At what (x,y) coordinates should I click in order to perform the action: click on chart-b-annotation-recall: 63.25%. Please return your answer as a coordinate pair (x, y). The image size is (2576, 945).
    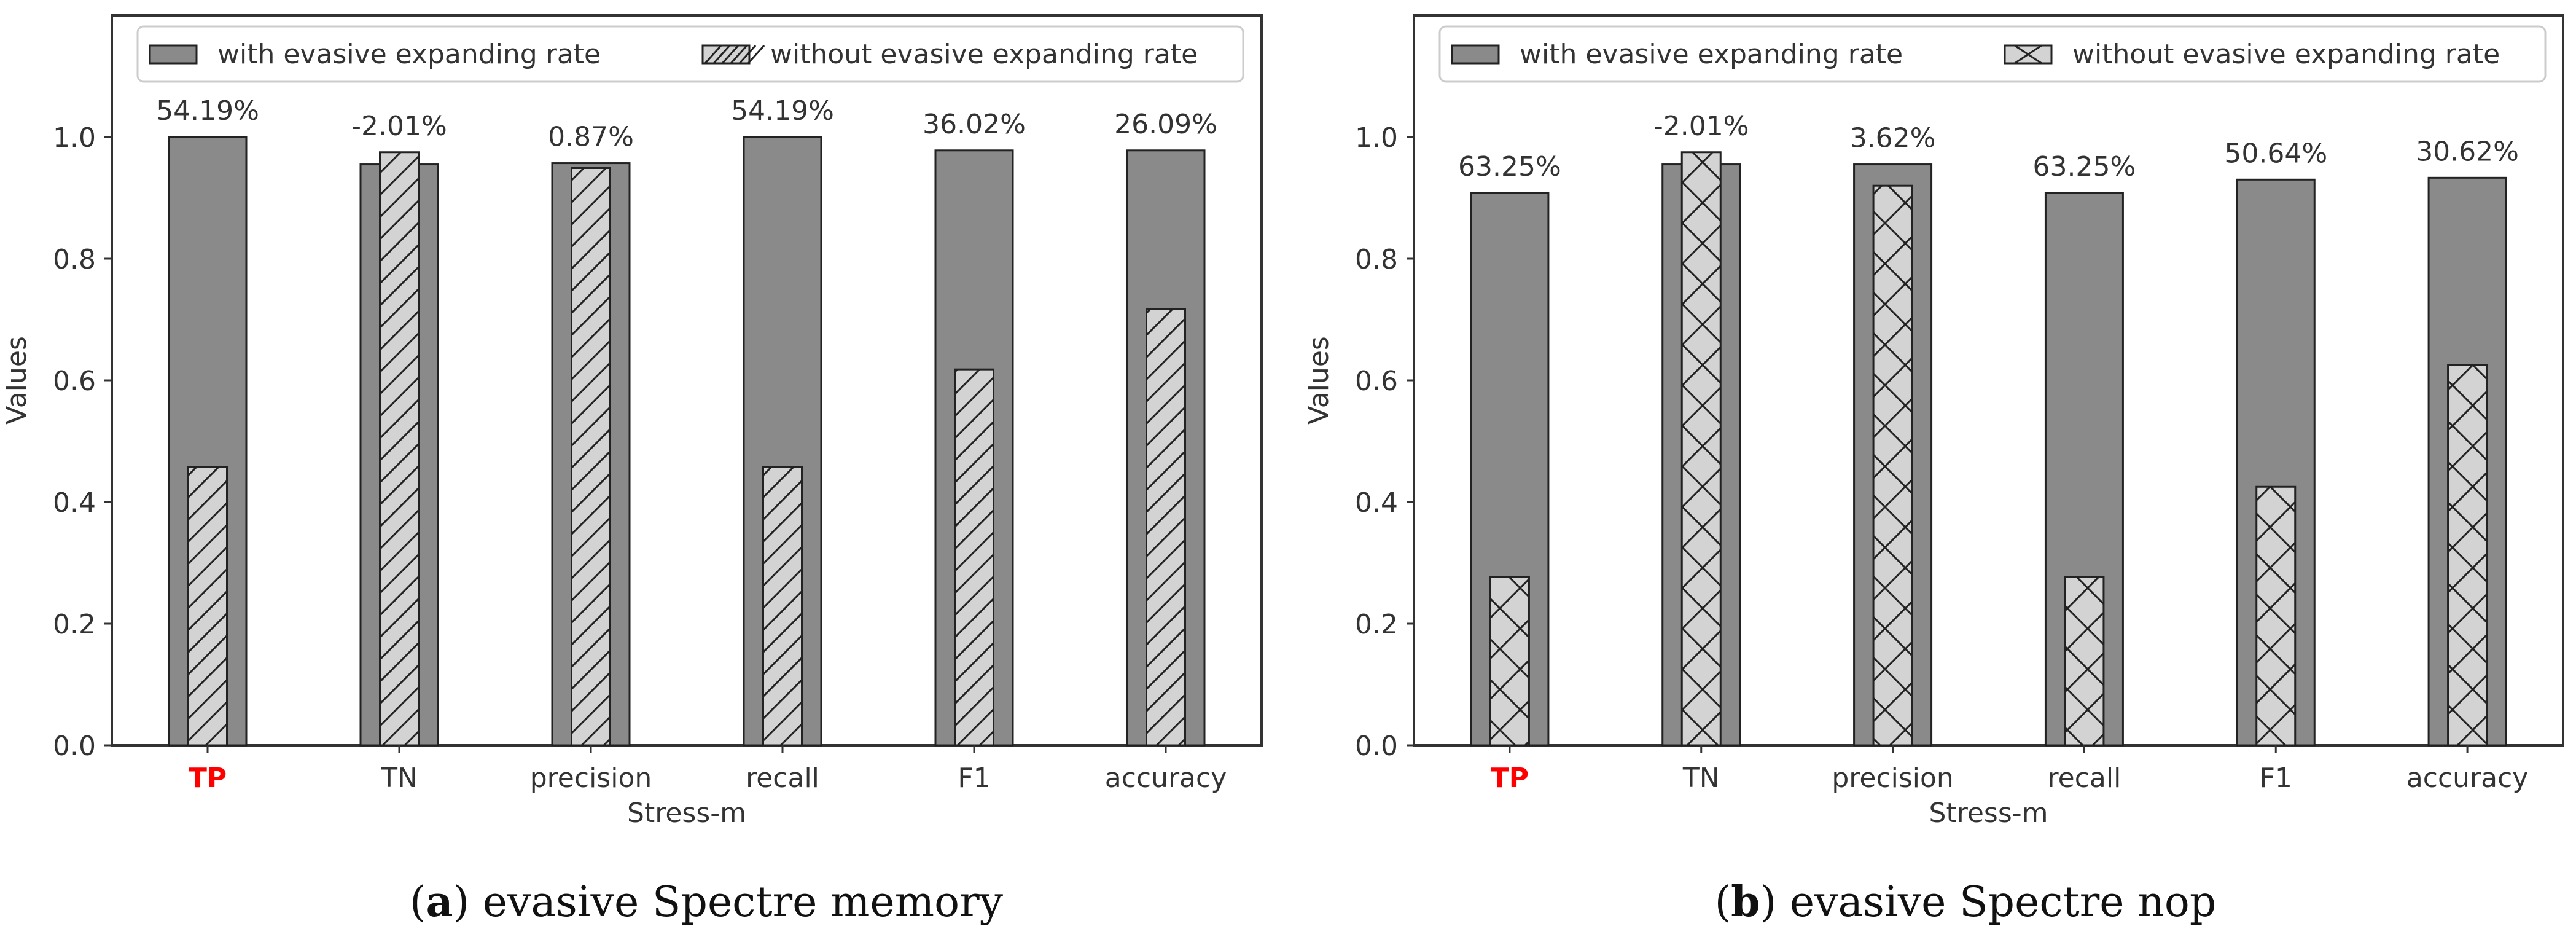
    Looking at the image, I should click on (2084, 166).